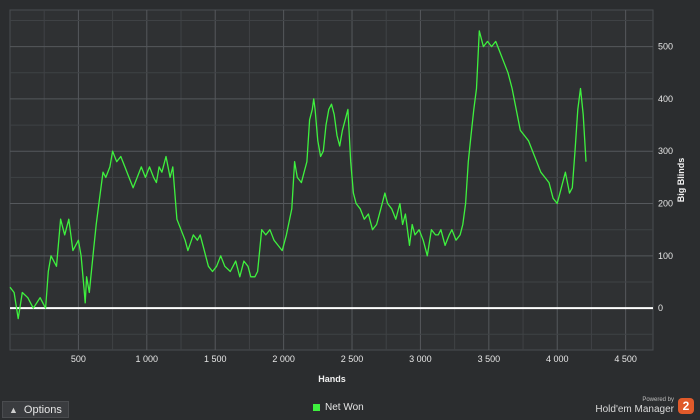 The height and width of the screenshot is (420, 700). Describe the element at coordinates (13, 409) in the screenshot. I see `chevron-up-icon: ▲` at that location.